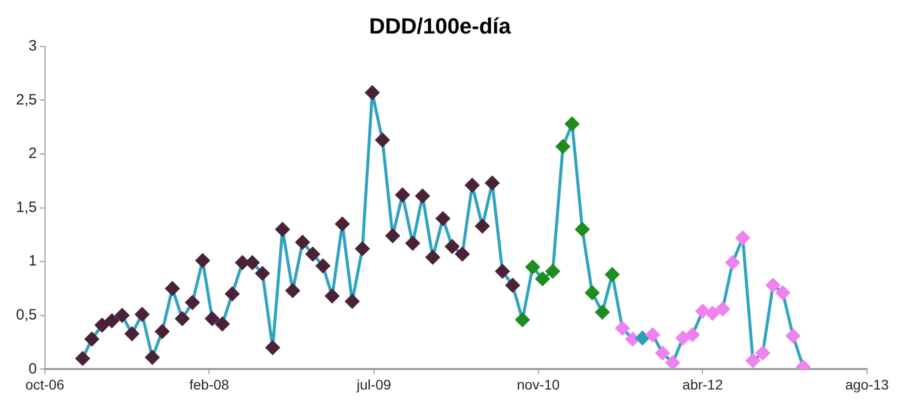  What do you see at coordinates (32, 153) in the screenshot?
I see `y-tick-label: 2` at bounding box center [32, 153].